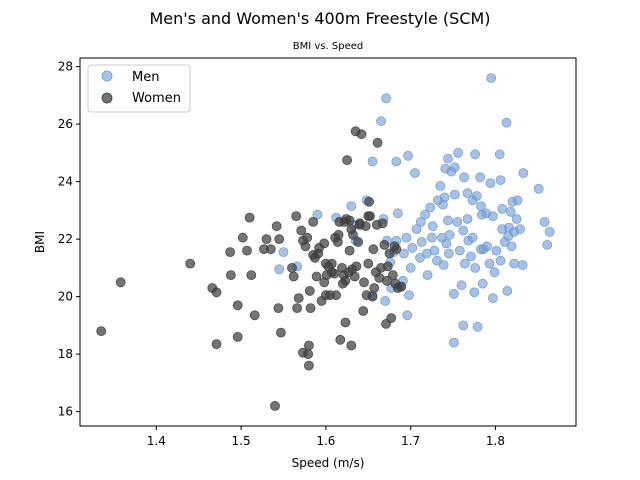  Describe the element at coordinates (65, 239) in the screenshot. I see `y-tick-label: 22` at that location.